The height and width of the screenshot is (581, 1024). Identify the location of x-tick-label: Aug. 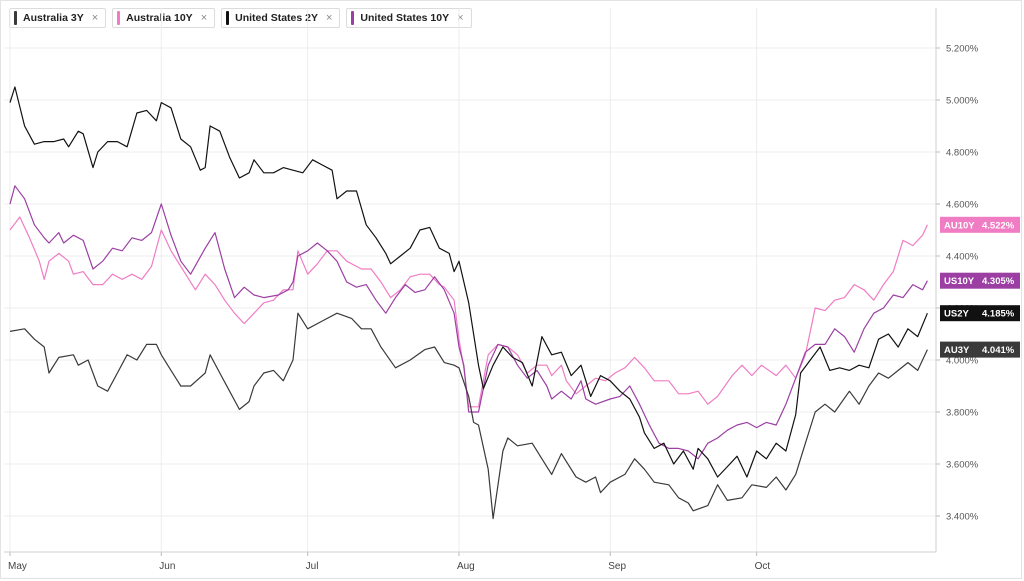
(466, 566).